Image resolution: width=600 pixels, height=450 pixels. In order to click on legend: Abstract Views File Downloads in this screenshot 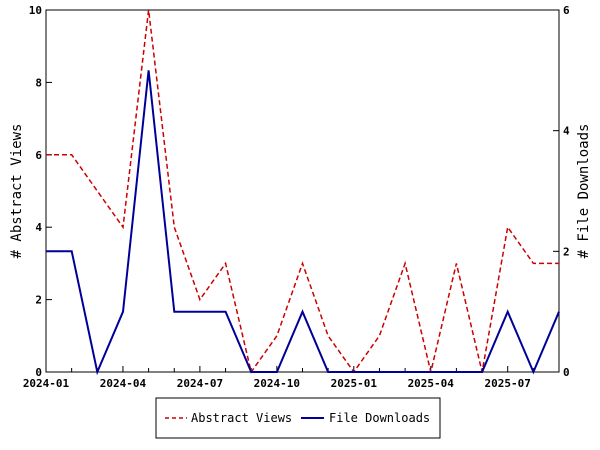, I will do `click(298, 418)`.